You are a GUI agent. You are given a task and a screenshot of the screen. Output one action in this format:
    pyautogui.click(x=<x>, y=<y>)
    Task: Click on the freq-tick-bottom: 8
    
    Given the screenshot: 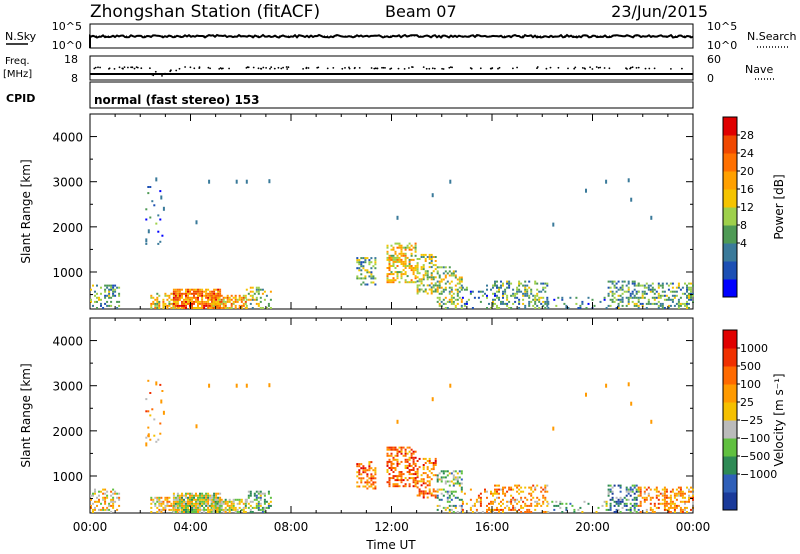 What is the action you would take?
    pyautogui.click(x=74, y=78)
    